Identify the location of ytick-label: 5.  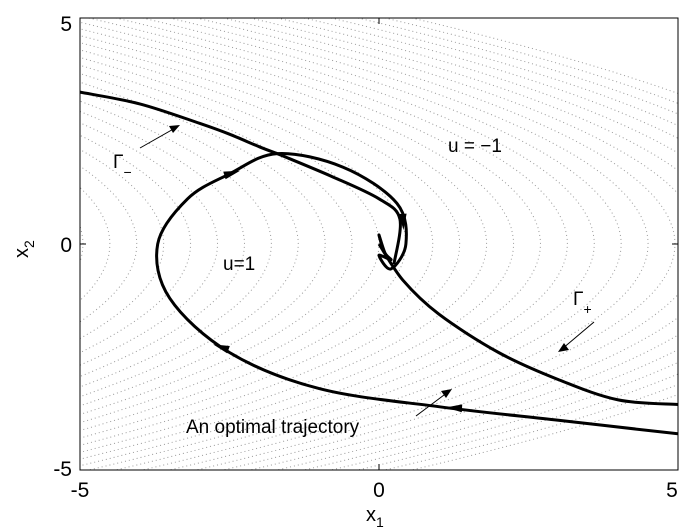
(66, 24).